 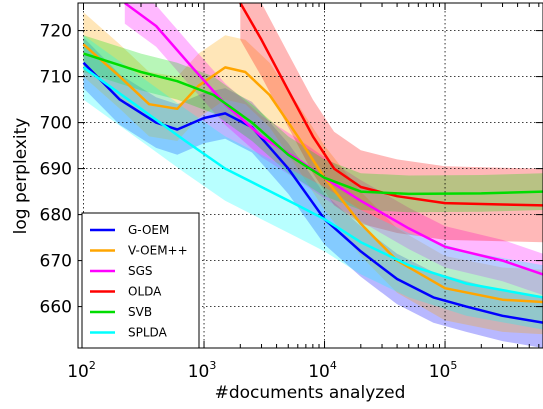 What do you see at coordinates (310, 393) in the screenshot?
I see `x-axis-label: #documents analyzed` at bounding box center [310, 393].